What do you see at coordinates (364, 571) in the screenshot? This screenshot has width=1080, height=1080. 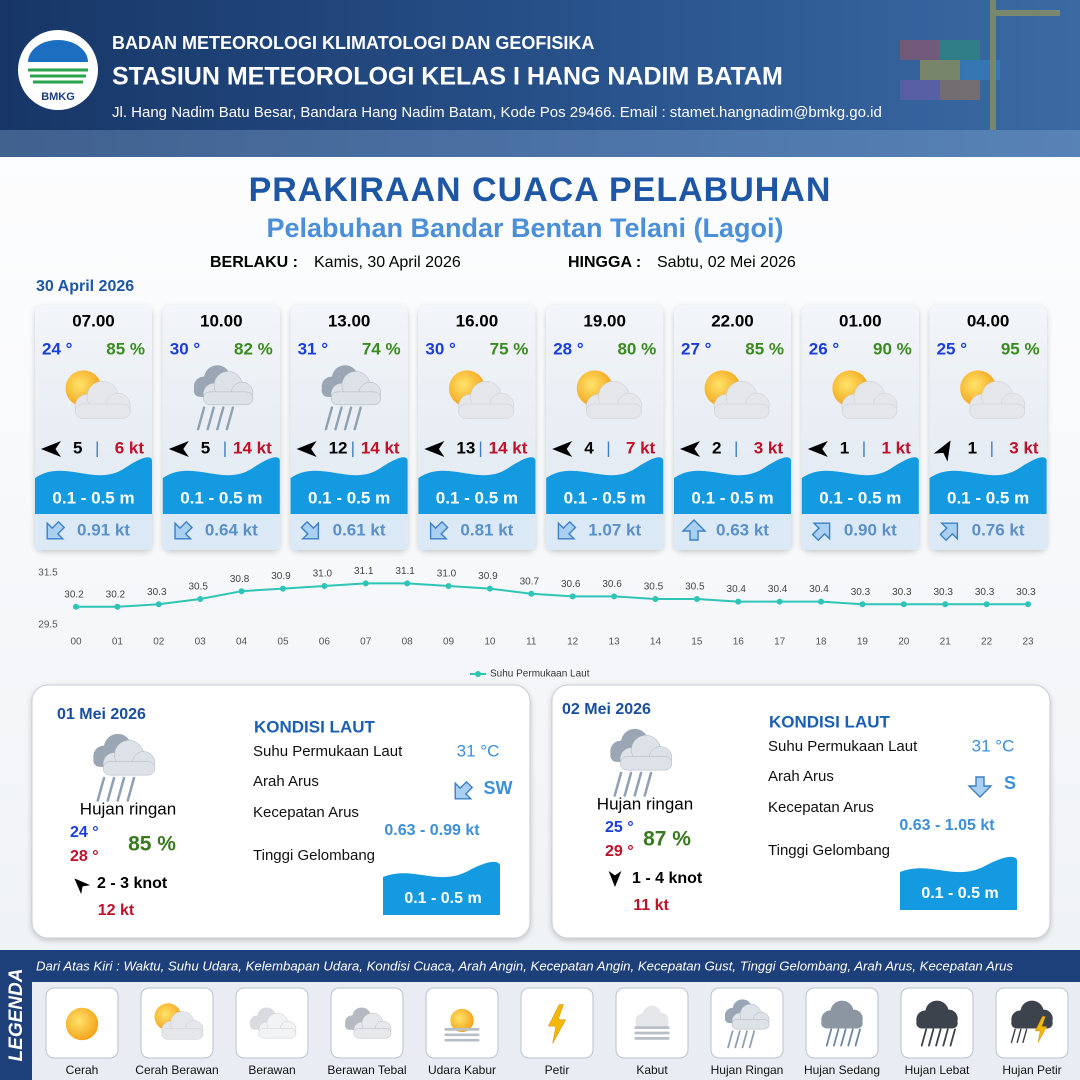 I see `data-label: 31.1` at bounding box center [364, 571].